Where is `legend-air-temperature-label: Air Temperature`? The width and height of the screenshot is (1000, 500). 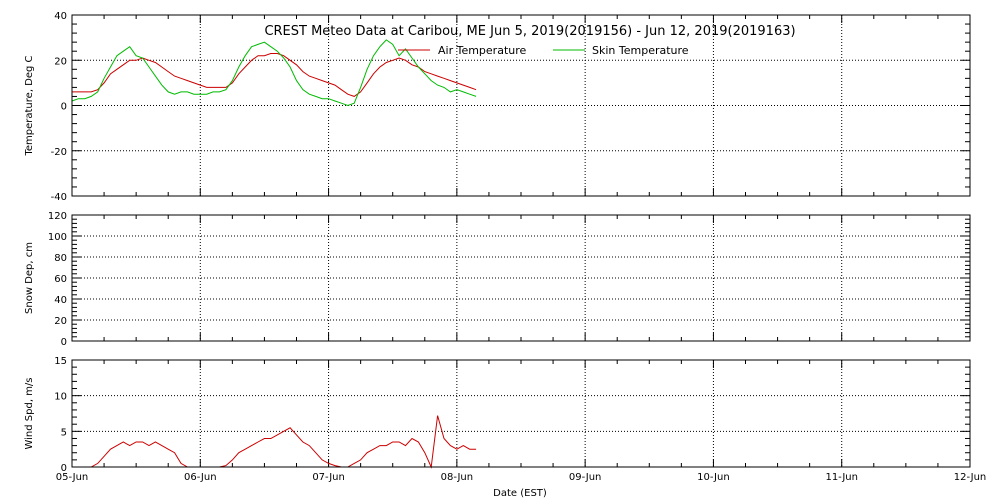
legend-air-temperature-label: Air Temperature is located at coordinates (482, 50).